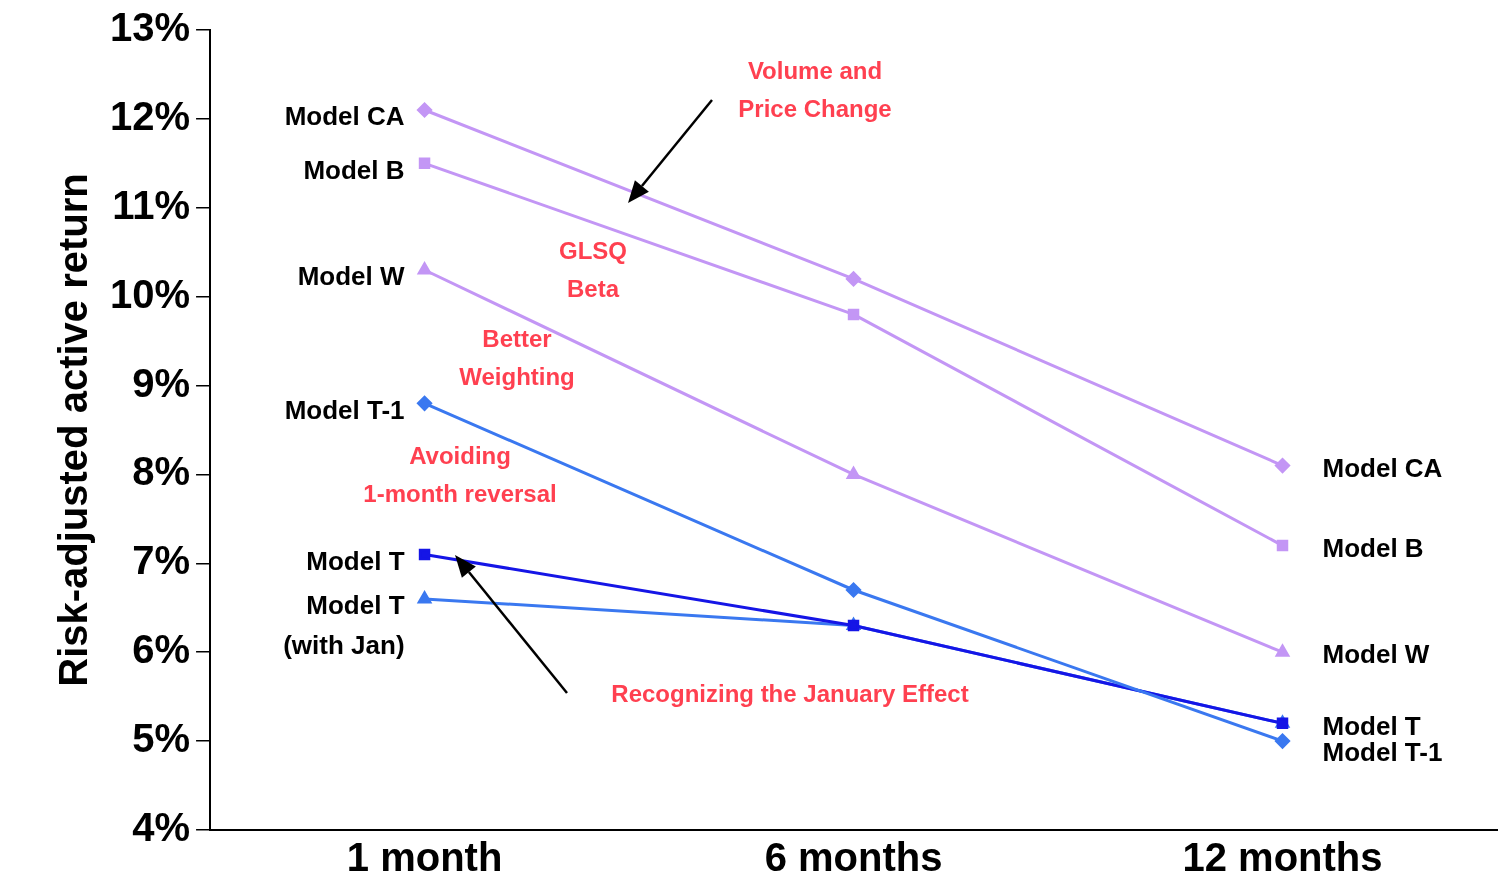 The height and width of the screenshot is (890, 1506). Describe the element at coordinates (355, 560) in the screenshot. I see `series-label: Model T` at that location.